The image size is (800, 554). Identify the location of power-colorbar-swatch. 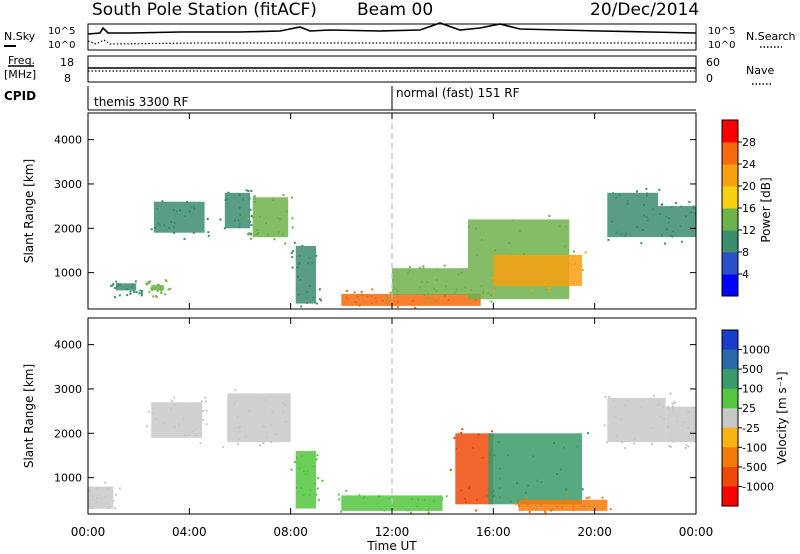
(730, 175).